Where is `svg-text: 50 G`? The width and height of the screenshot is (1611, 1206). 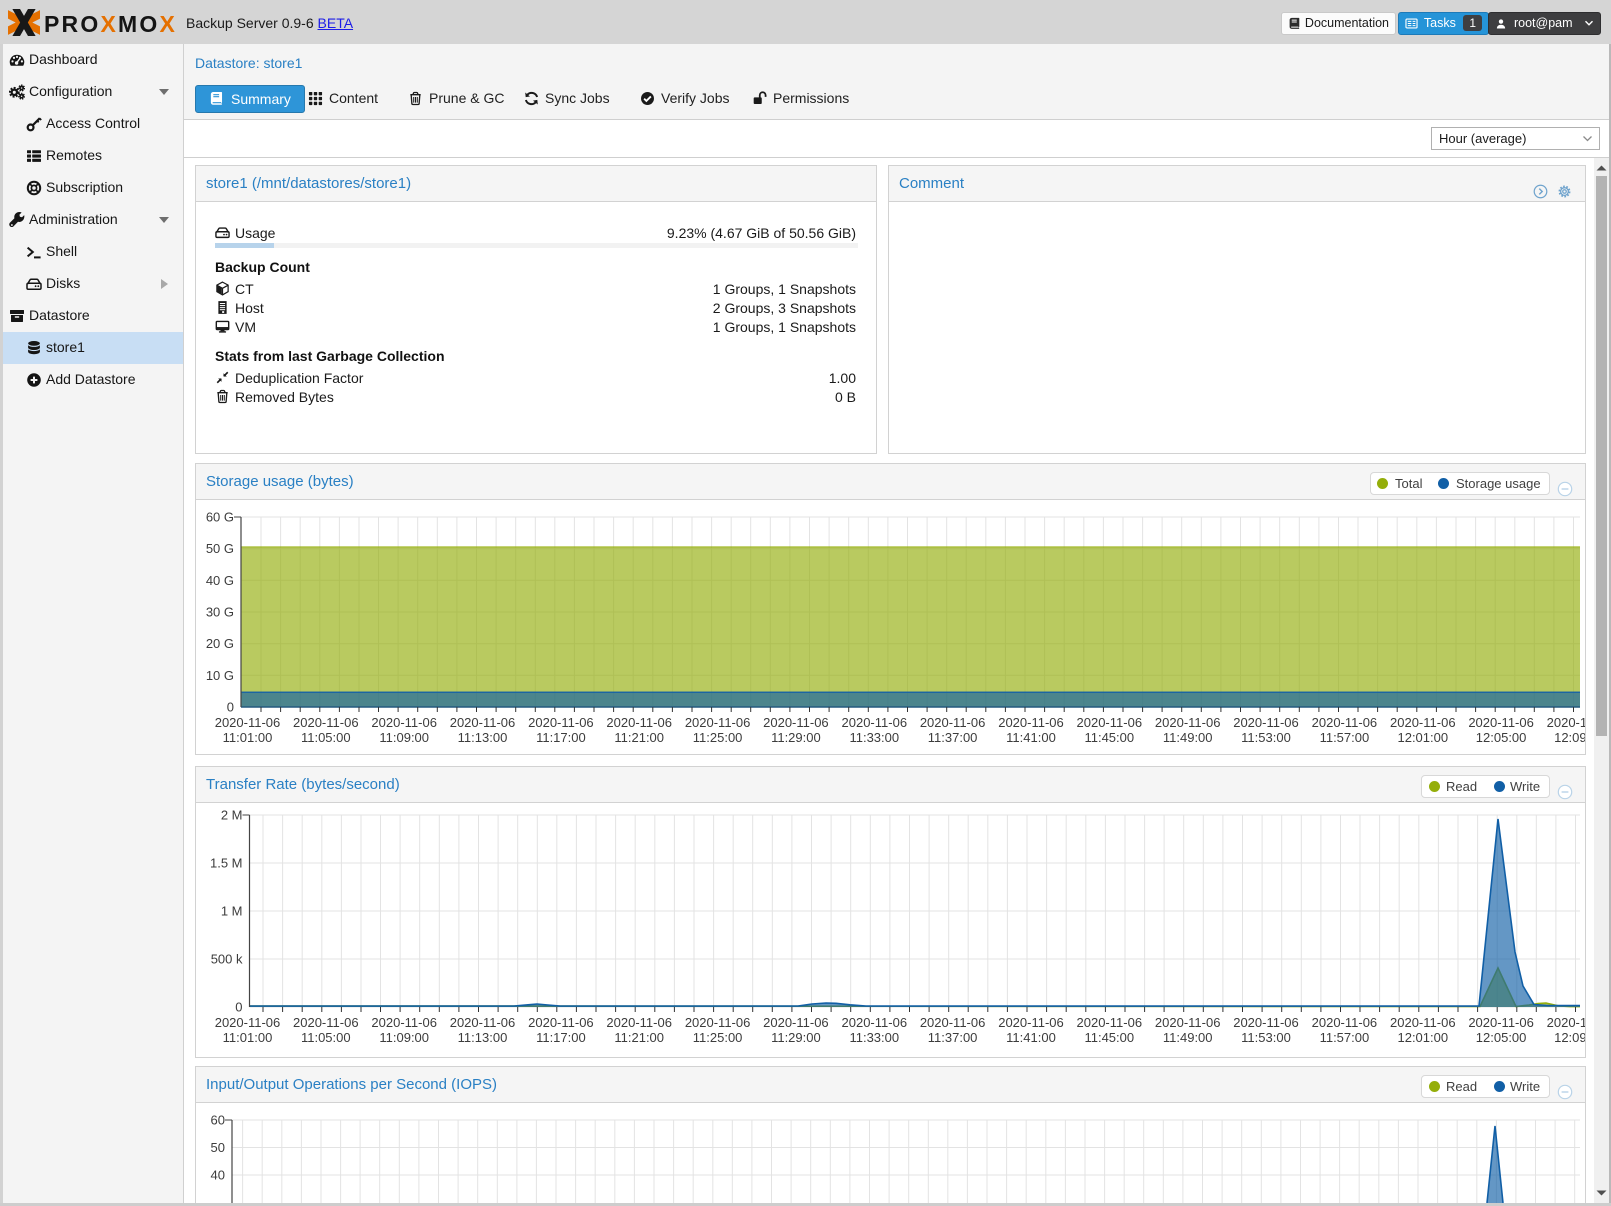 svg-text: 50 G is located at coordinates (220, 548).